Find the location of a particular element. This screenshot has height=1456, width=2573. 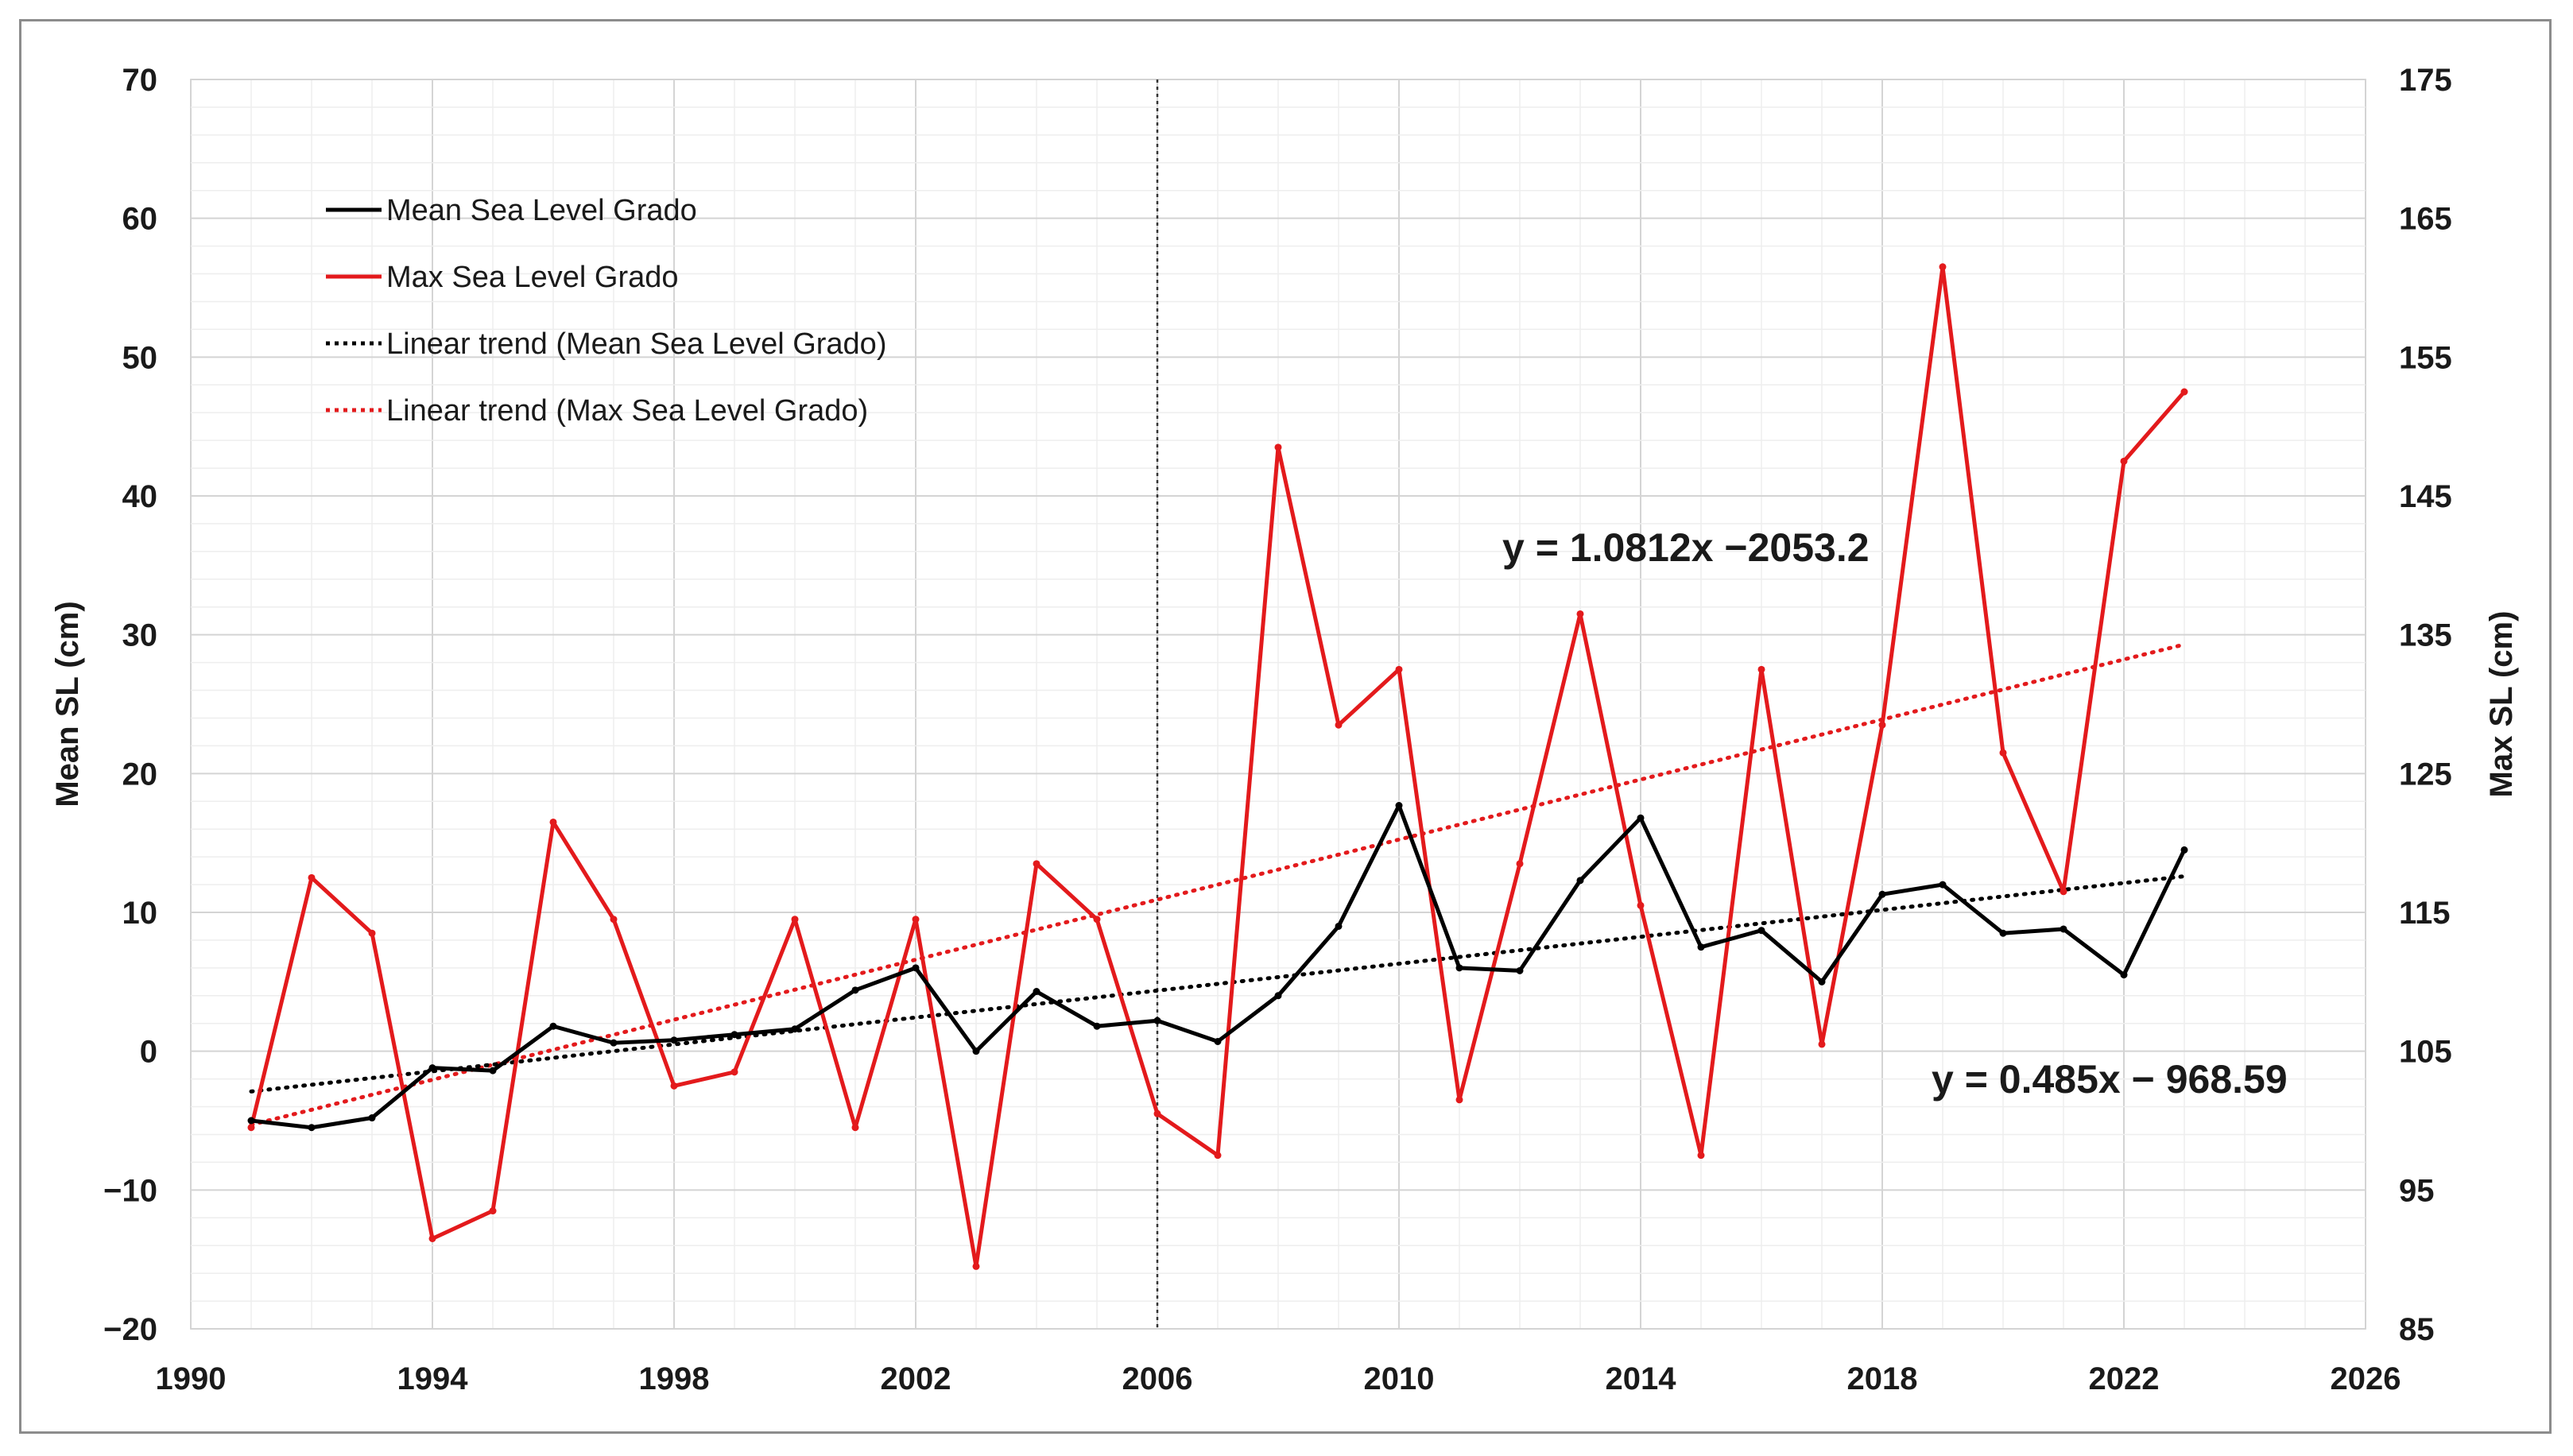

x-tick-label: 2014 is located at coordinates (1641, 1378).